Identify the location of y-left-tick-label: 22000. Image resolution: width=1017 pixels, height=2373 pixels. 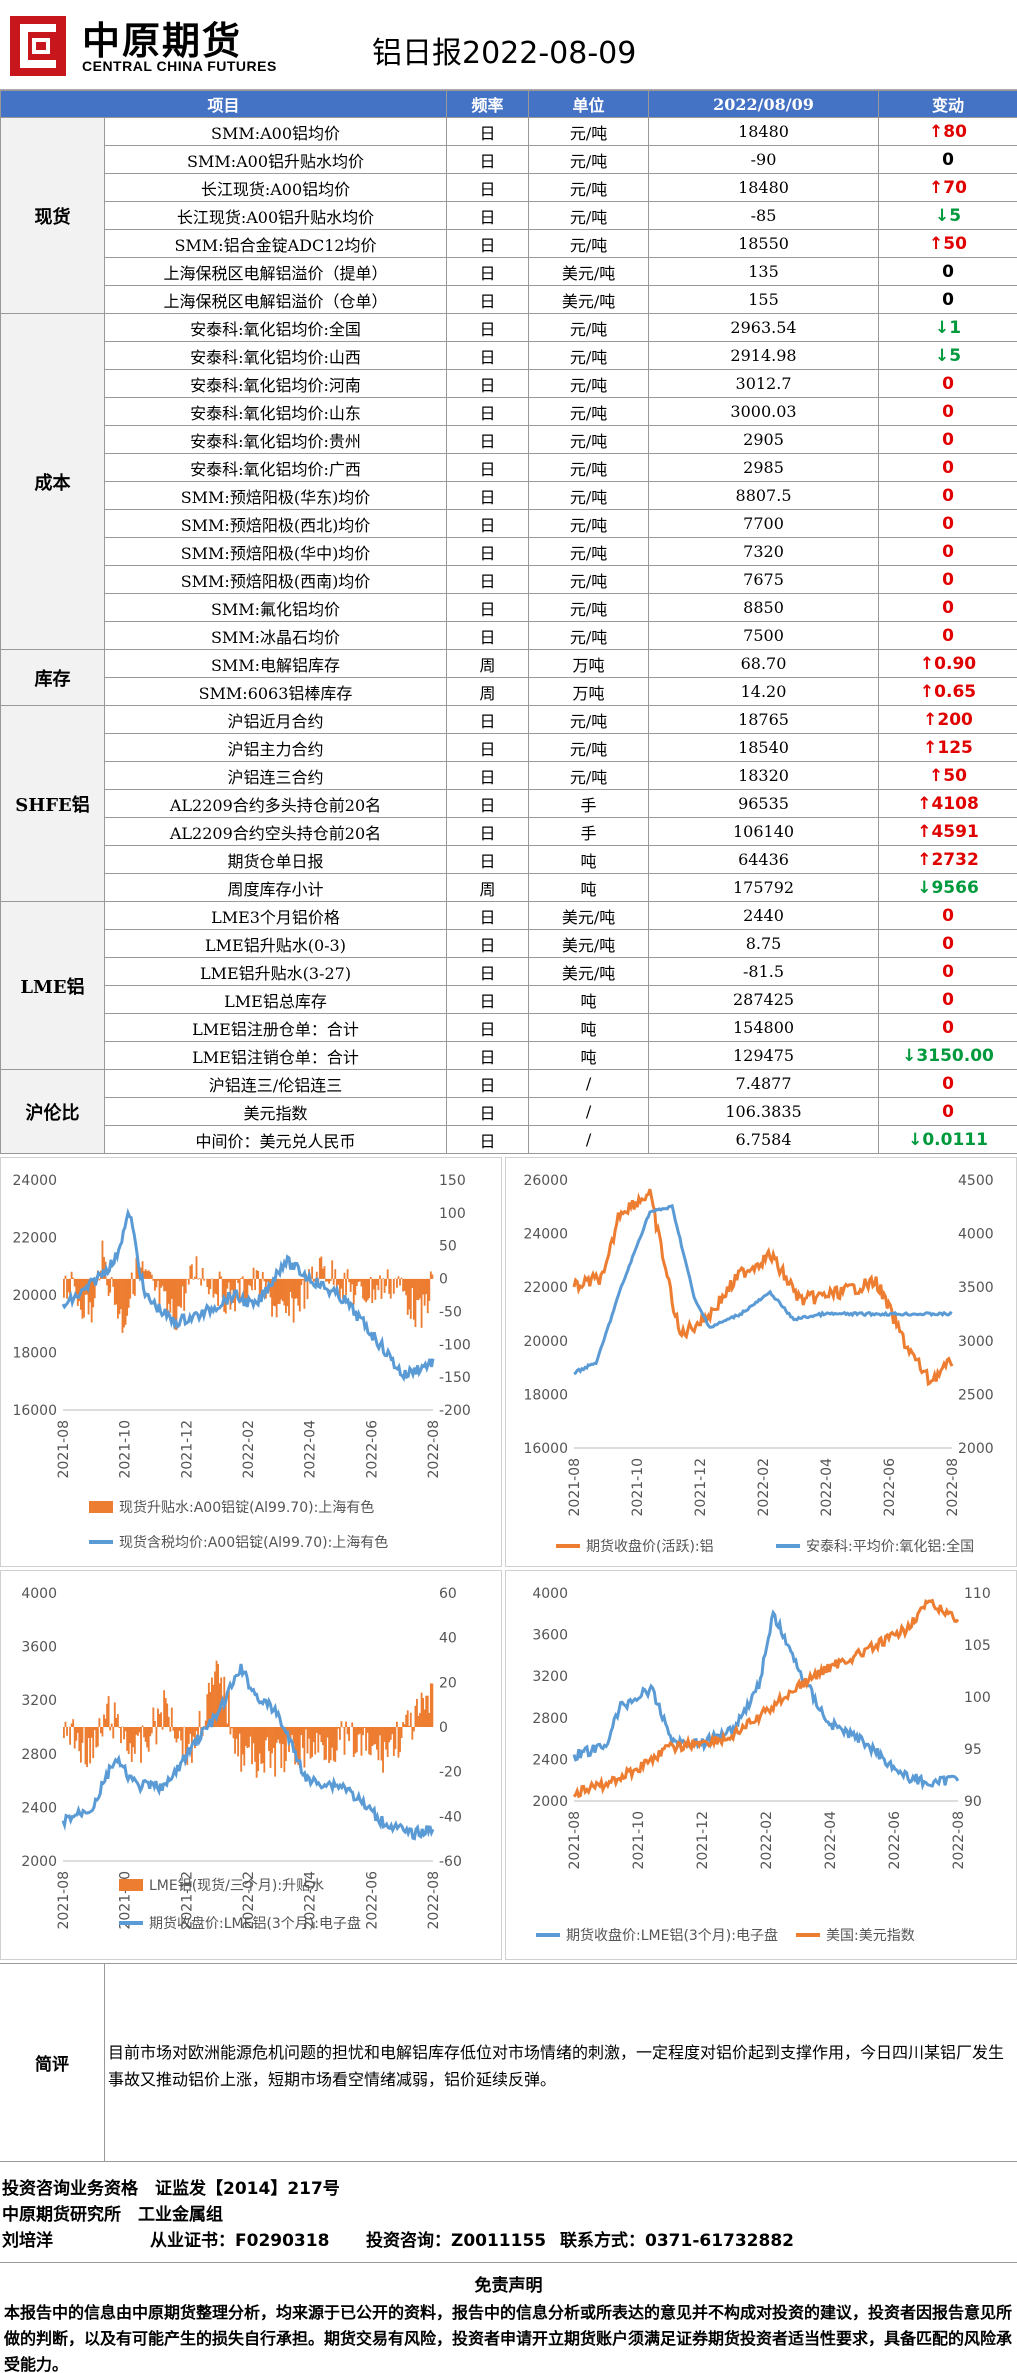
(34, 1239).